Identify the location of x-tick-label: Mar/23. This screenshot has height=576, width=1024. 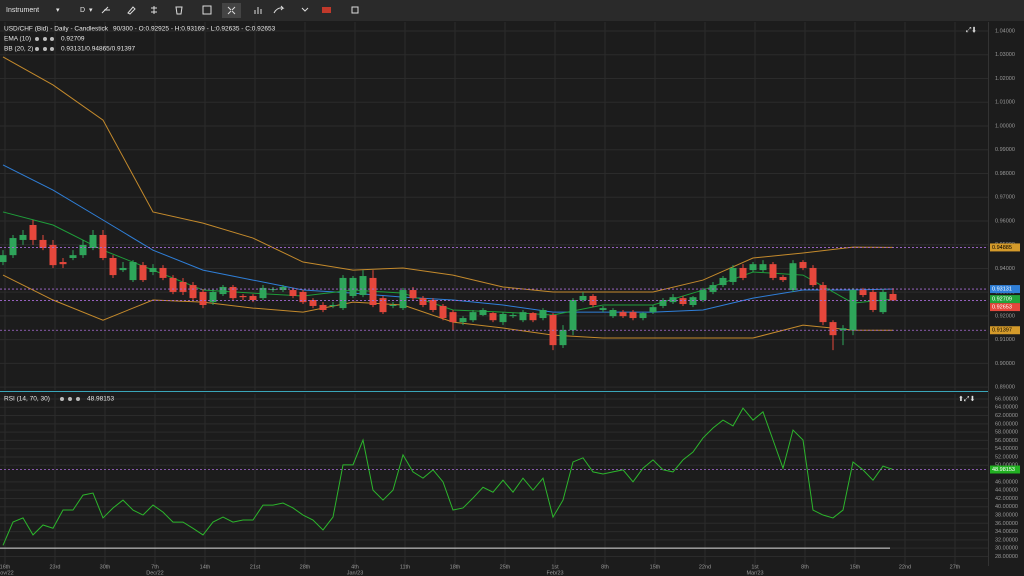
(754, 573).